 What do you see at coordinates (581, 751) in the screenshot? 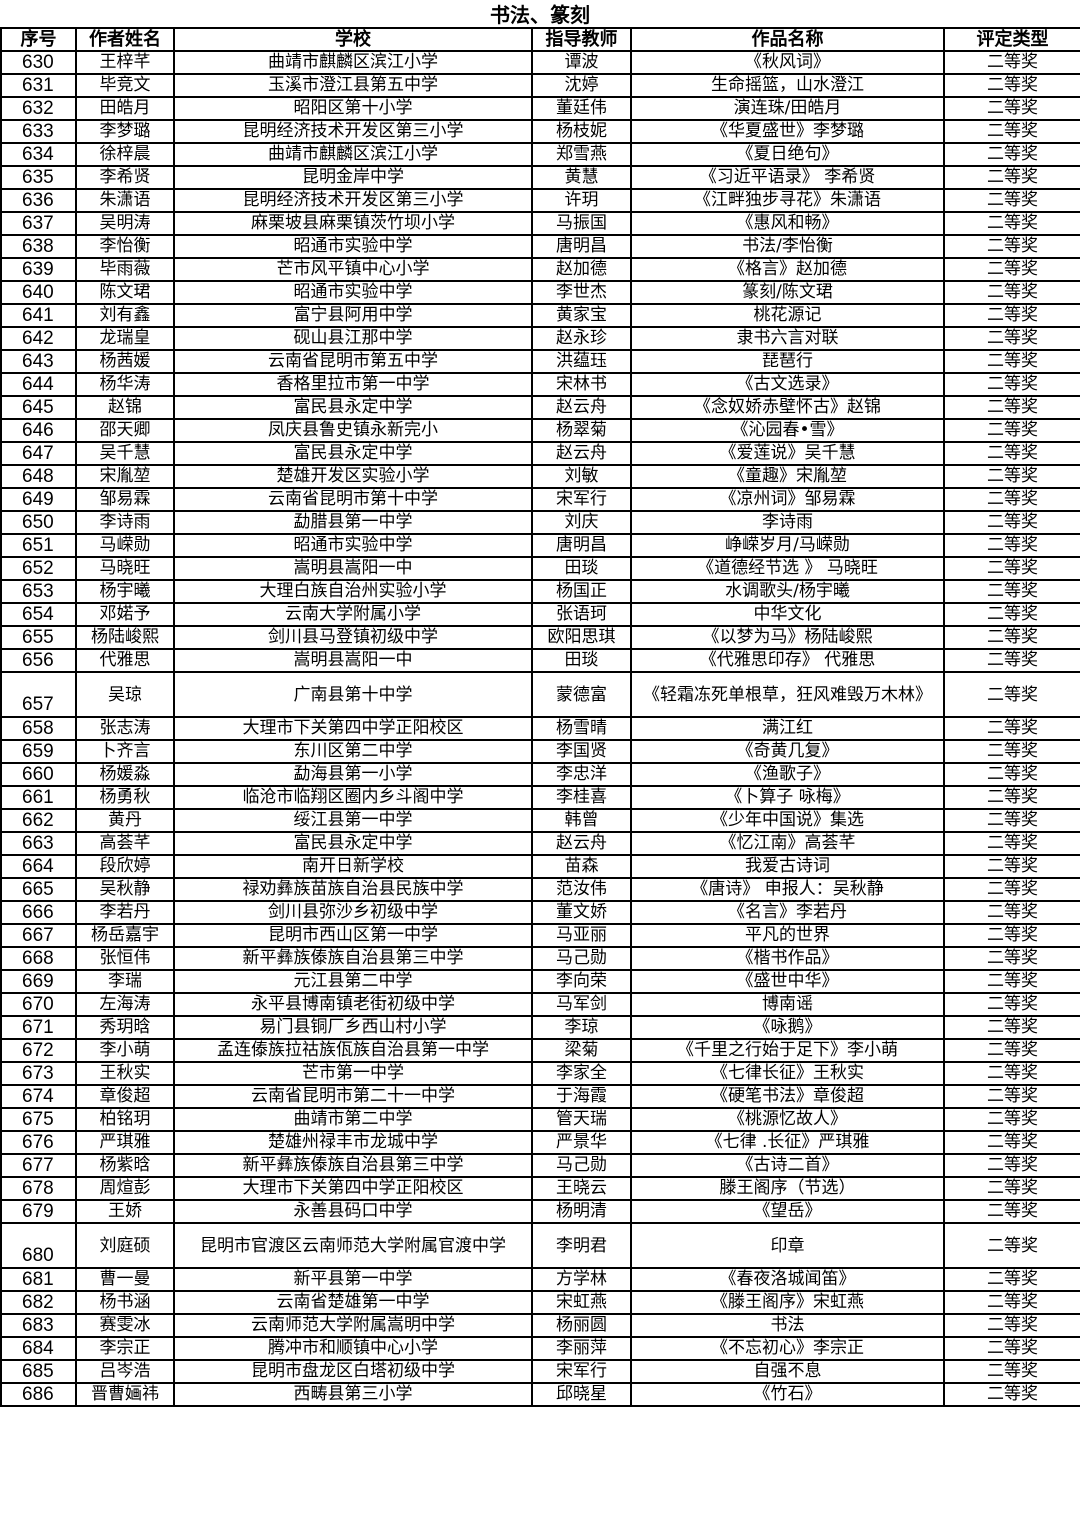
I see `cell-teacher: 李国贤` at bounding box center [581, 751].